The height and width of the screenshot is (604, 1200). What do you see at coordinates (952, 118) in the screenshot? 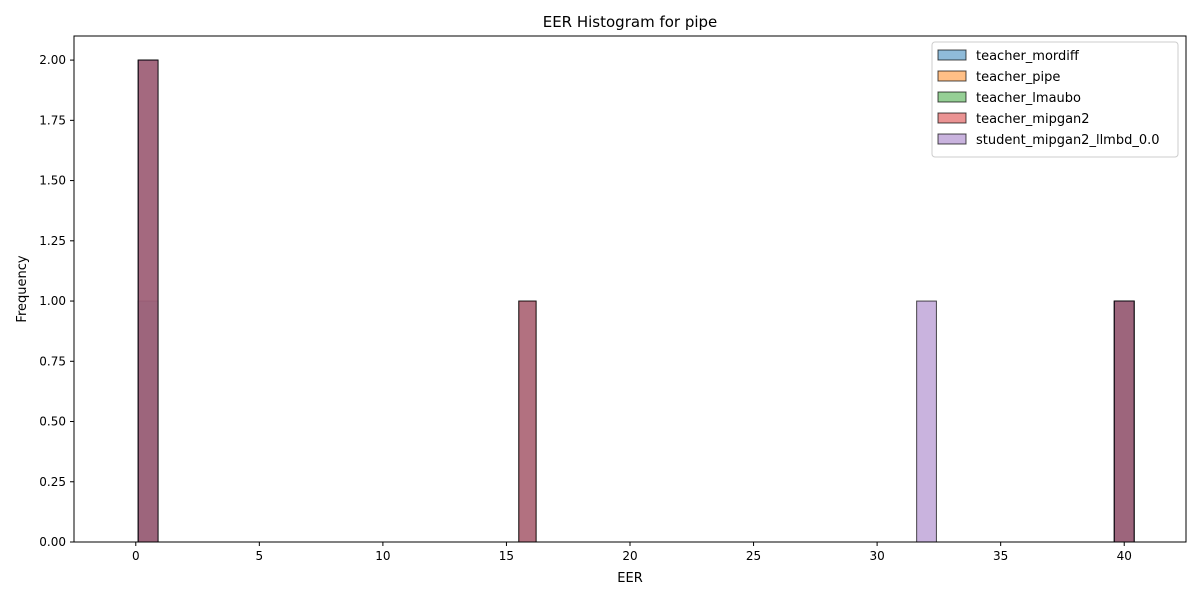
I see `legend-swatch-teacher_mipgan2` at bounding box center [952, 118].